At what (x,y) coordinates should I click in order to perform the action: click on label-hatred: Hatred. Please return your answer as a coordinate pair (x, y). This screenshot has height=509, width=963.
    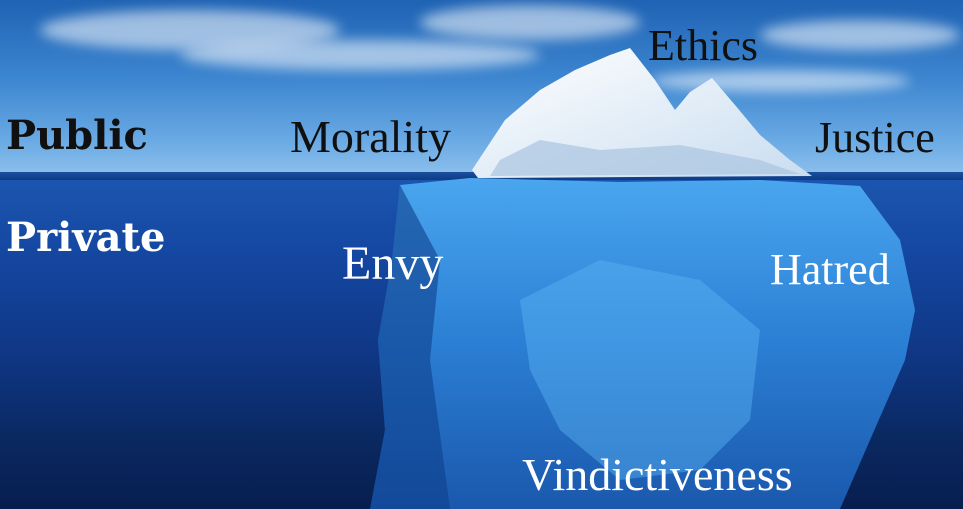
    Looking at the image, I should click on (830, 269).